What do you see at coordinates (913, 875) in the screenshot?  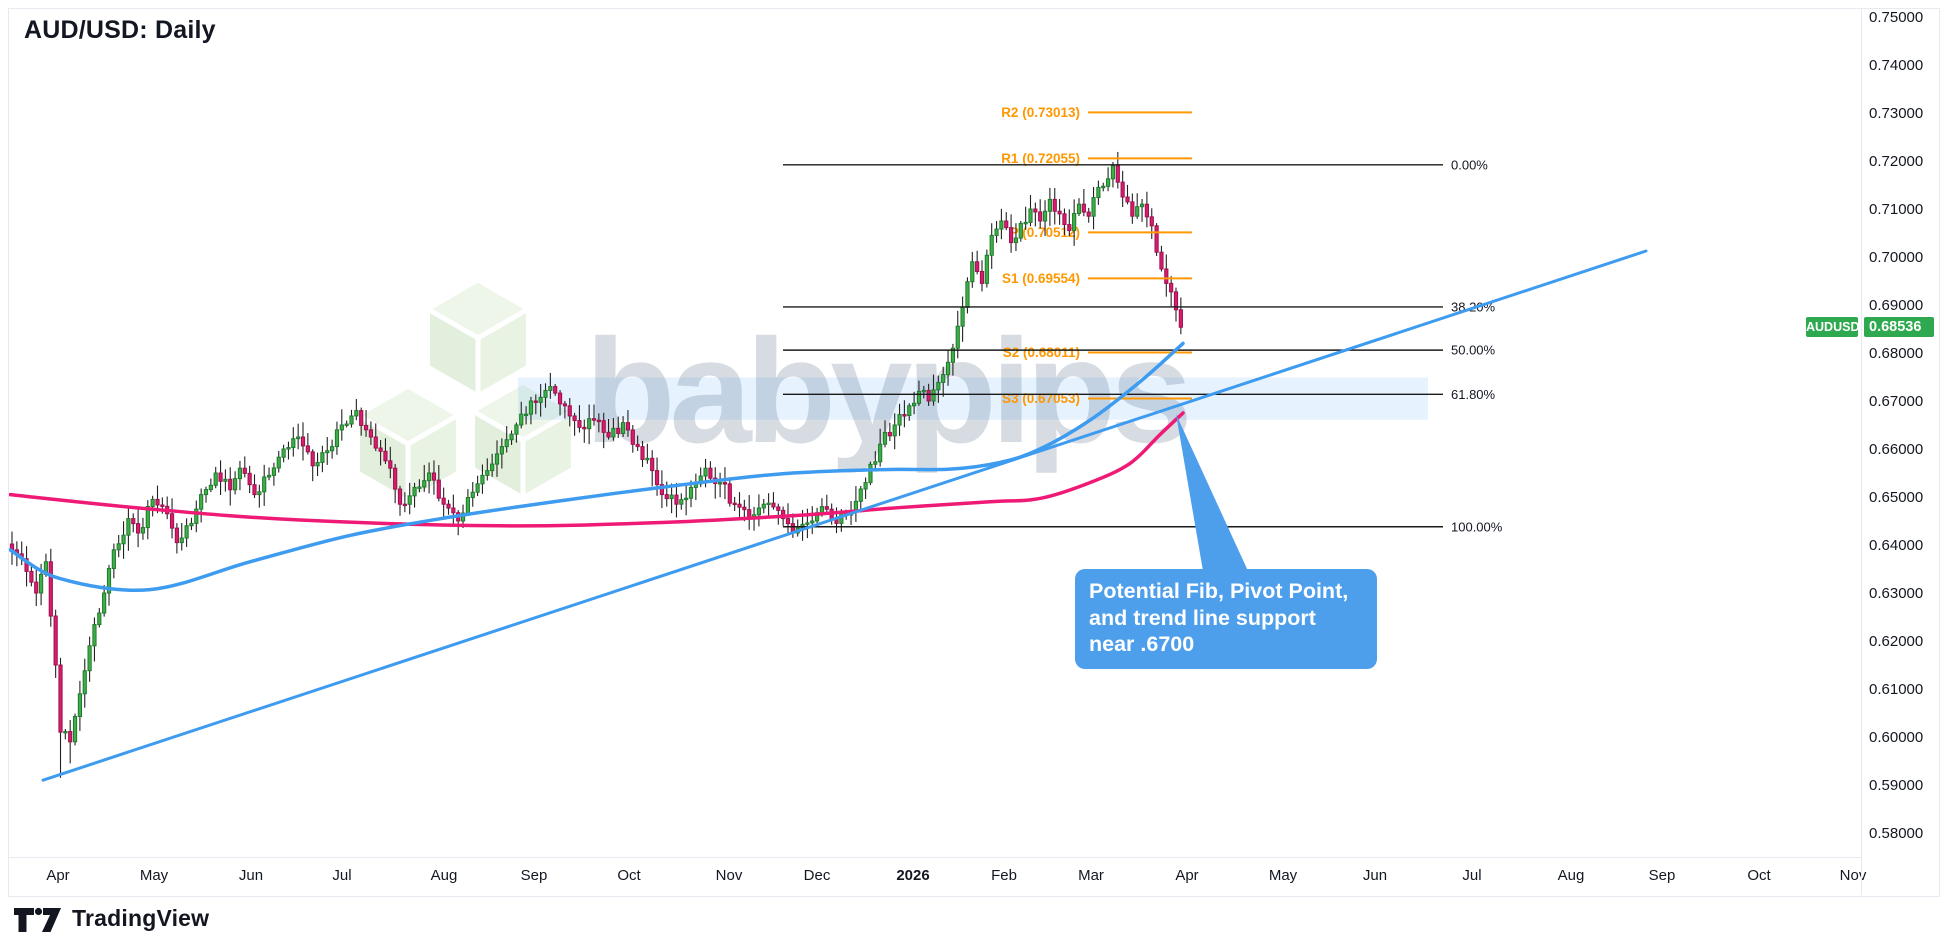 I see `time-tick: 2026` at bounding box center [913, 875].